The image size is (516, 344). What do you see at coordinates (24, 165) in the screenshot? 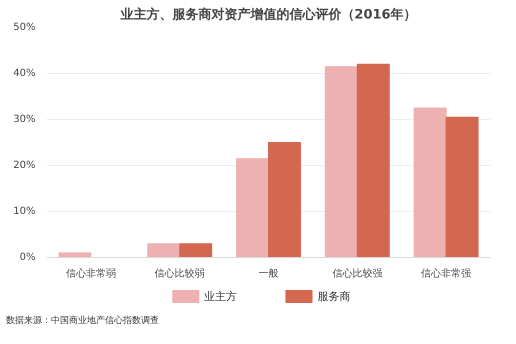
I see `y-tick-label: 20%` at bounding box center [24, 165].